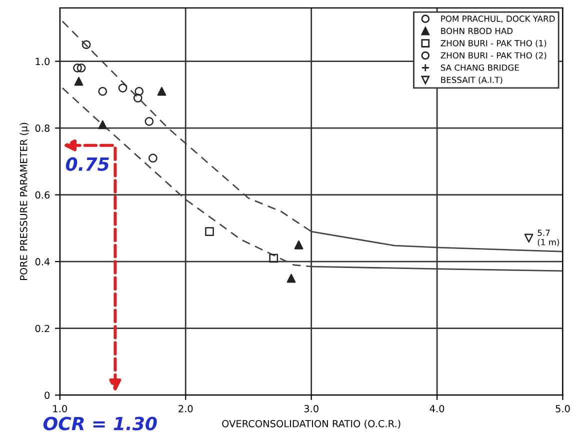 This screenshot has width=576, height=439. What do you see at coordinates (47, 395) in the screenshot?
I see `y-tick-label: 0` at bounding box center [47, 395].